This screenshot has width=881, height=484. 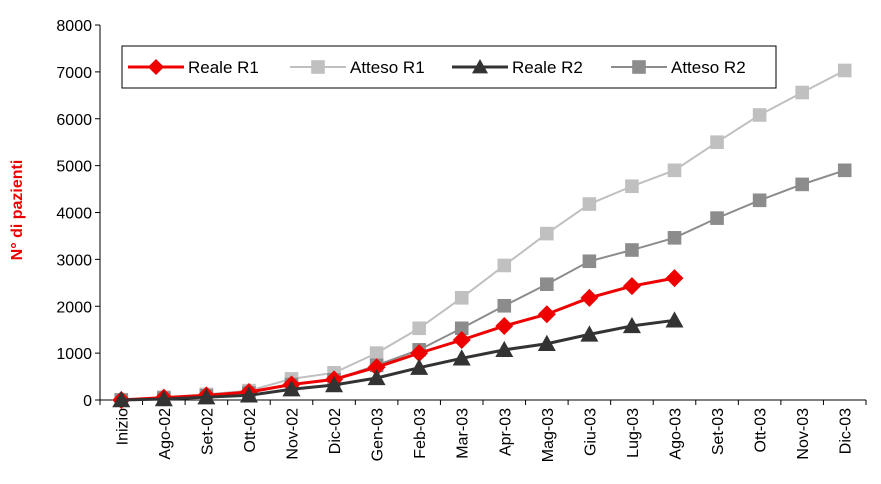 What do you see at coordinates (165, 434) in the screenshot?
I see `x-tick-label: Ago-02` at bounding box center [165, 434].